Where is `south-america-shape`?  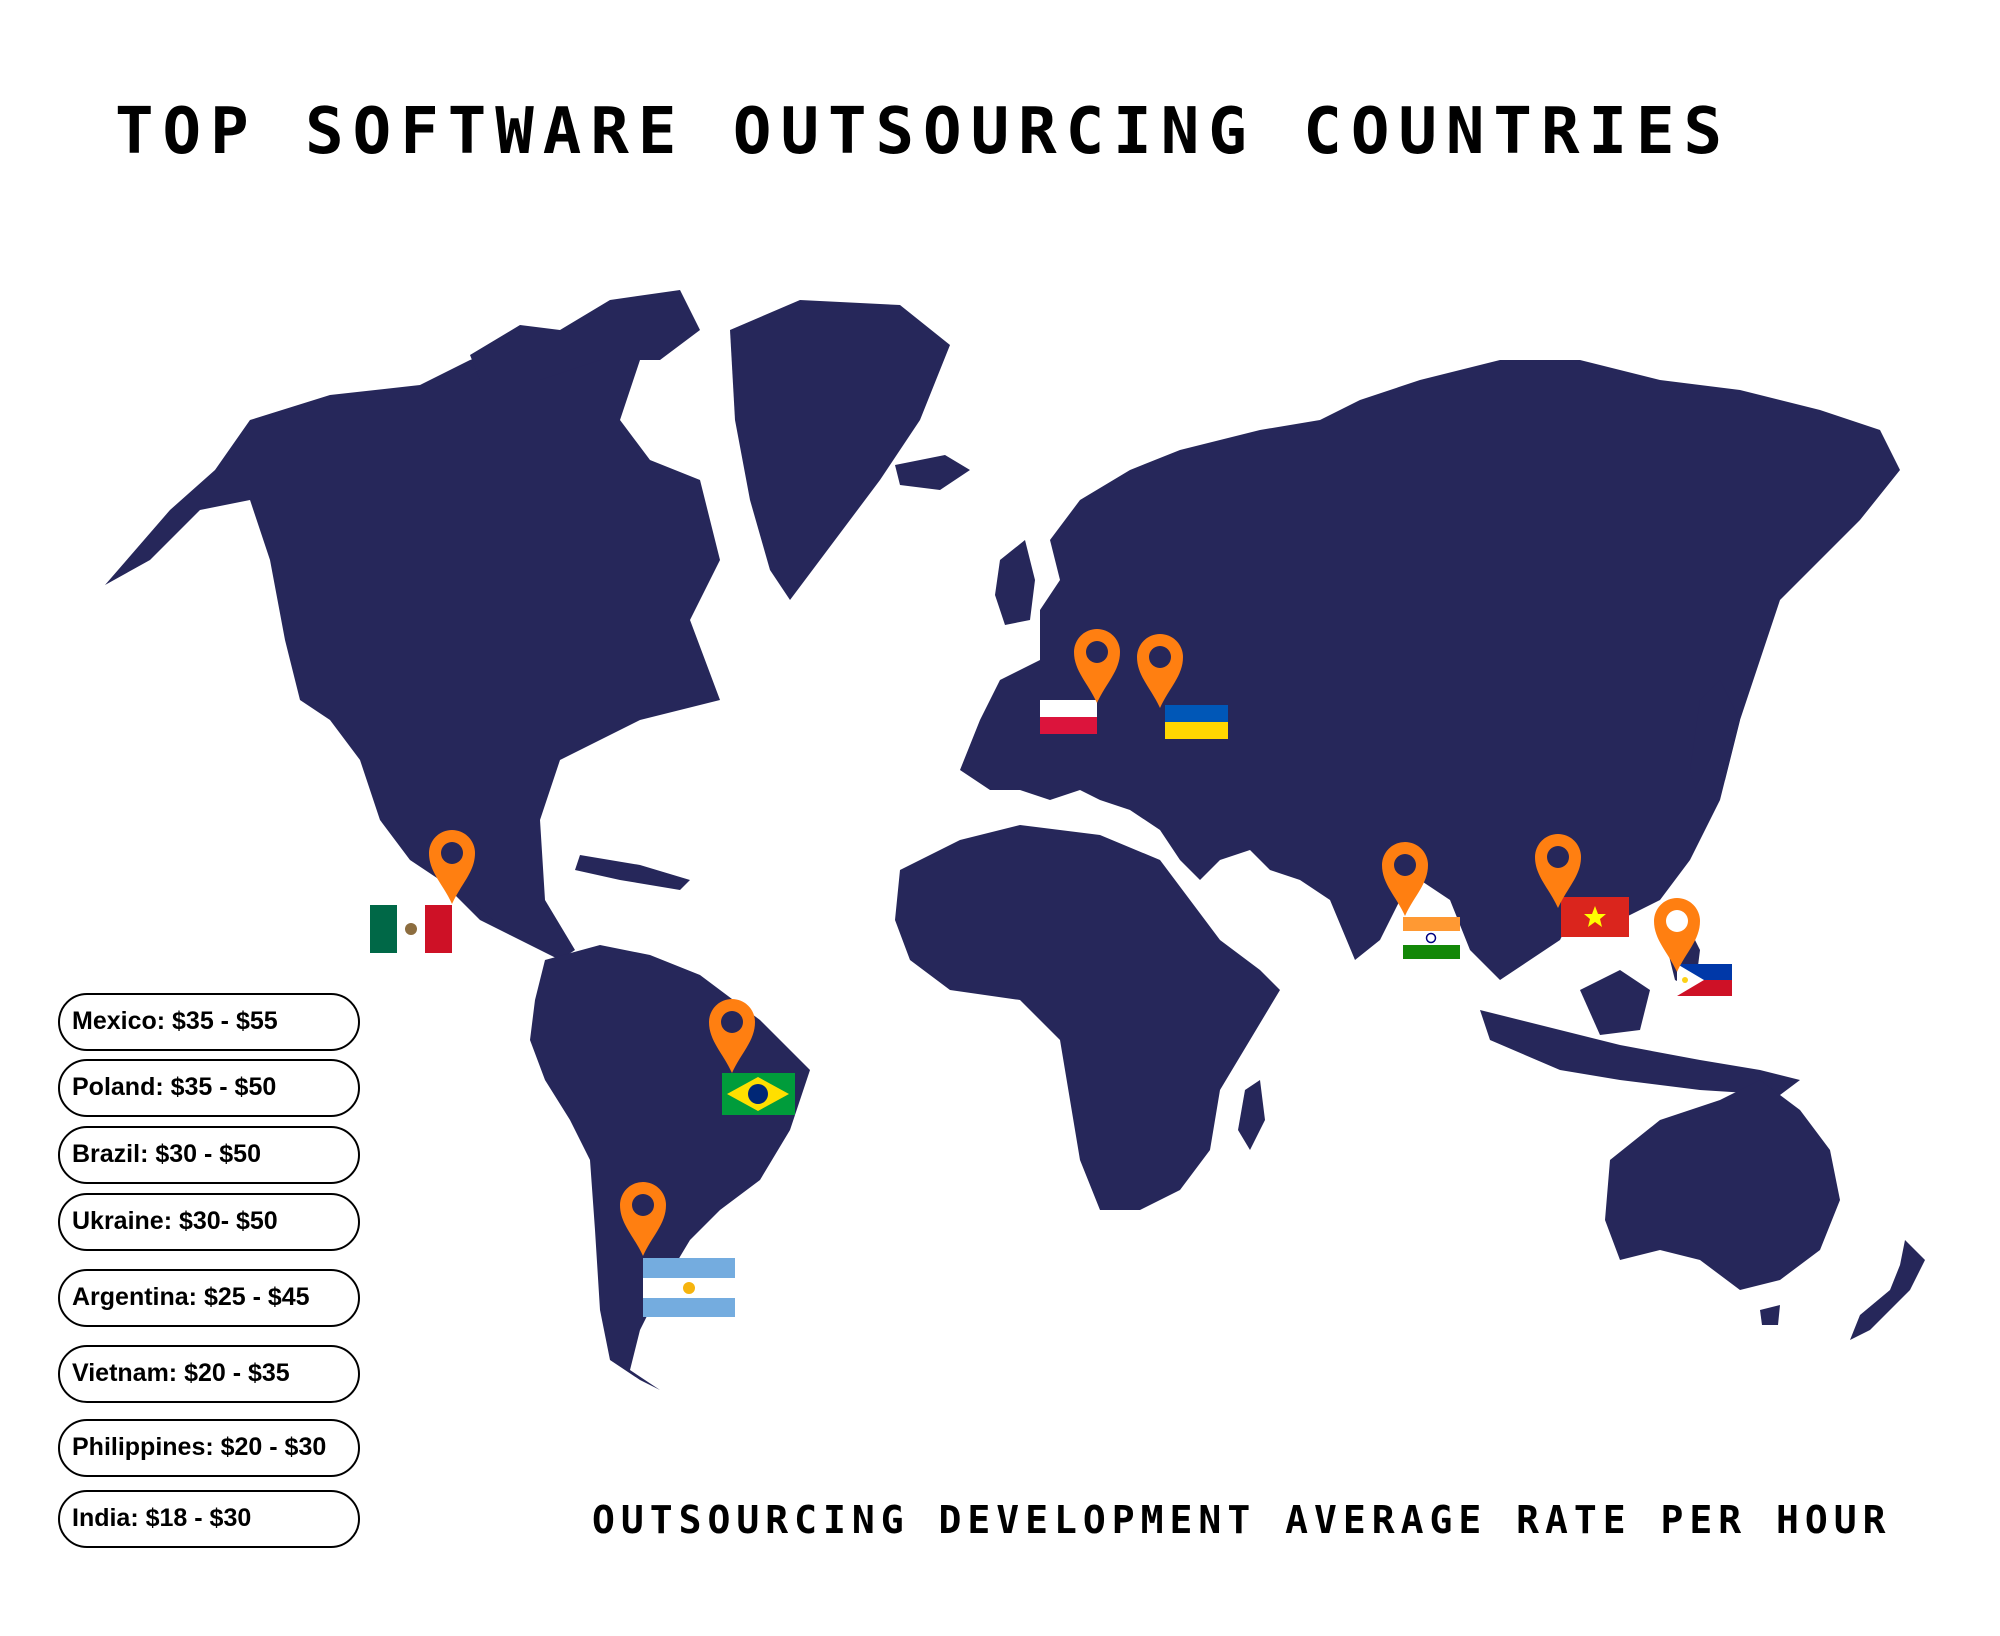
south-america-shape is located at coordinates (670, 1167).